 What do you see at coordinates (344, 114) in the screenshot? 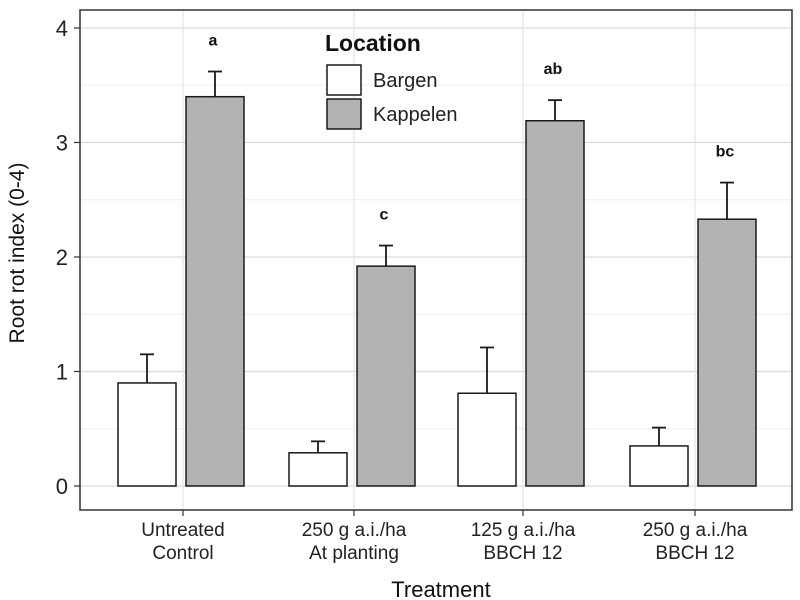
I see `legend-swatch-kappelen` at bounding box center [344, 114].